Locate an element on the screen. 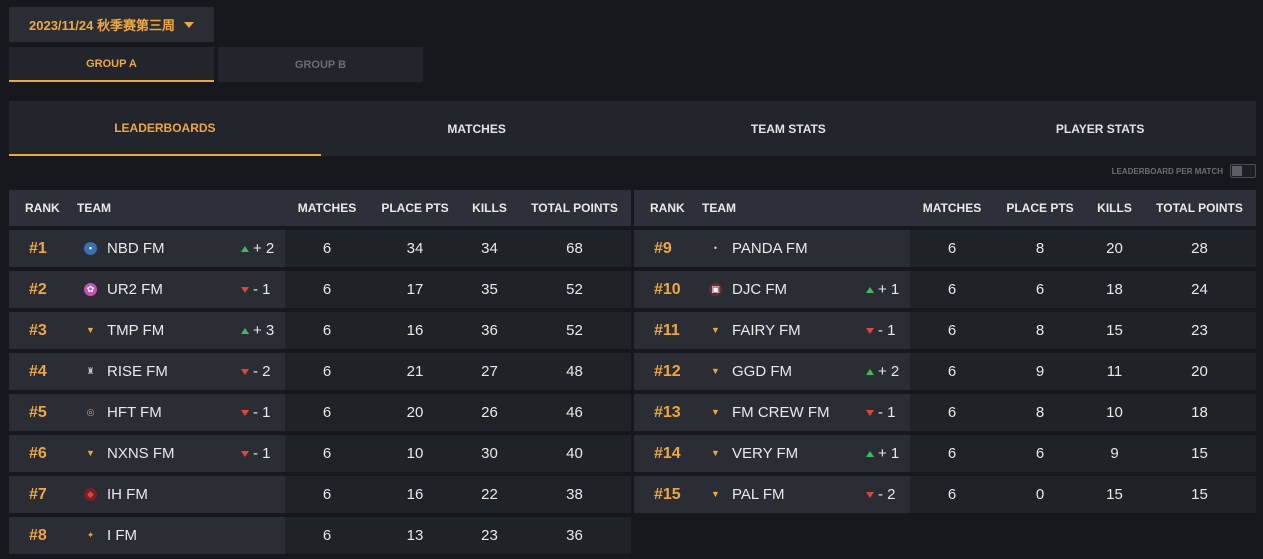 This screenshot has height=559, width=1263. rank-change: - 2 is located at coordinates (263, 371).